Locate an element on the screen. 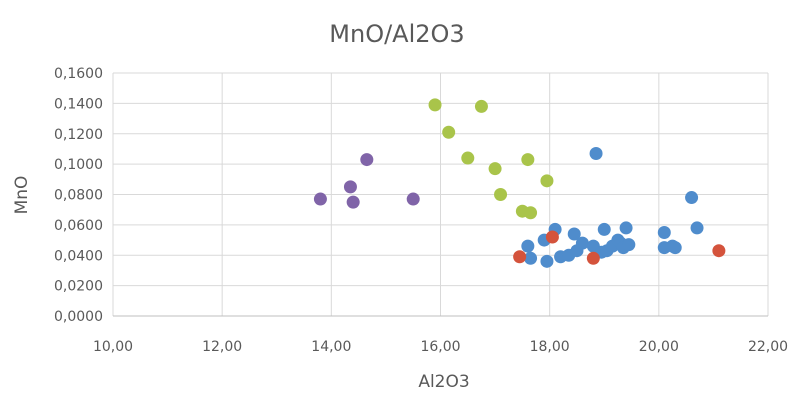  y-tick-label: 0,1400 is located at coordinates (78, 104).